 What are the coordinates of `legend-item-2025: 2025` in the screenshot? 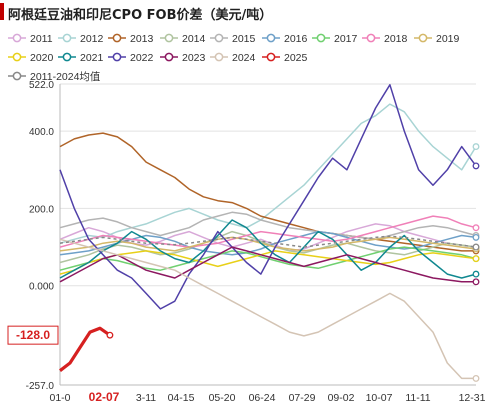 It's located at (285, 58).